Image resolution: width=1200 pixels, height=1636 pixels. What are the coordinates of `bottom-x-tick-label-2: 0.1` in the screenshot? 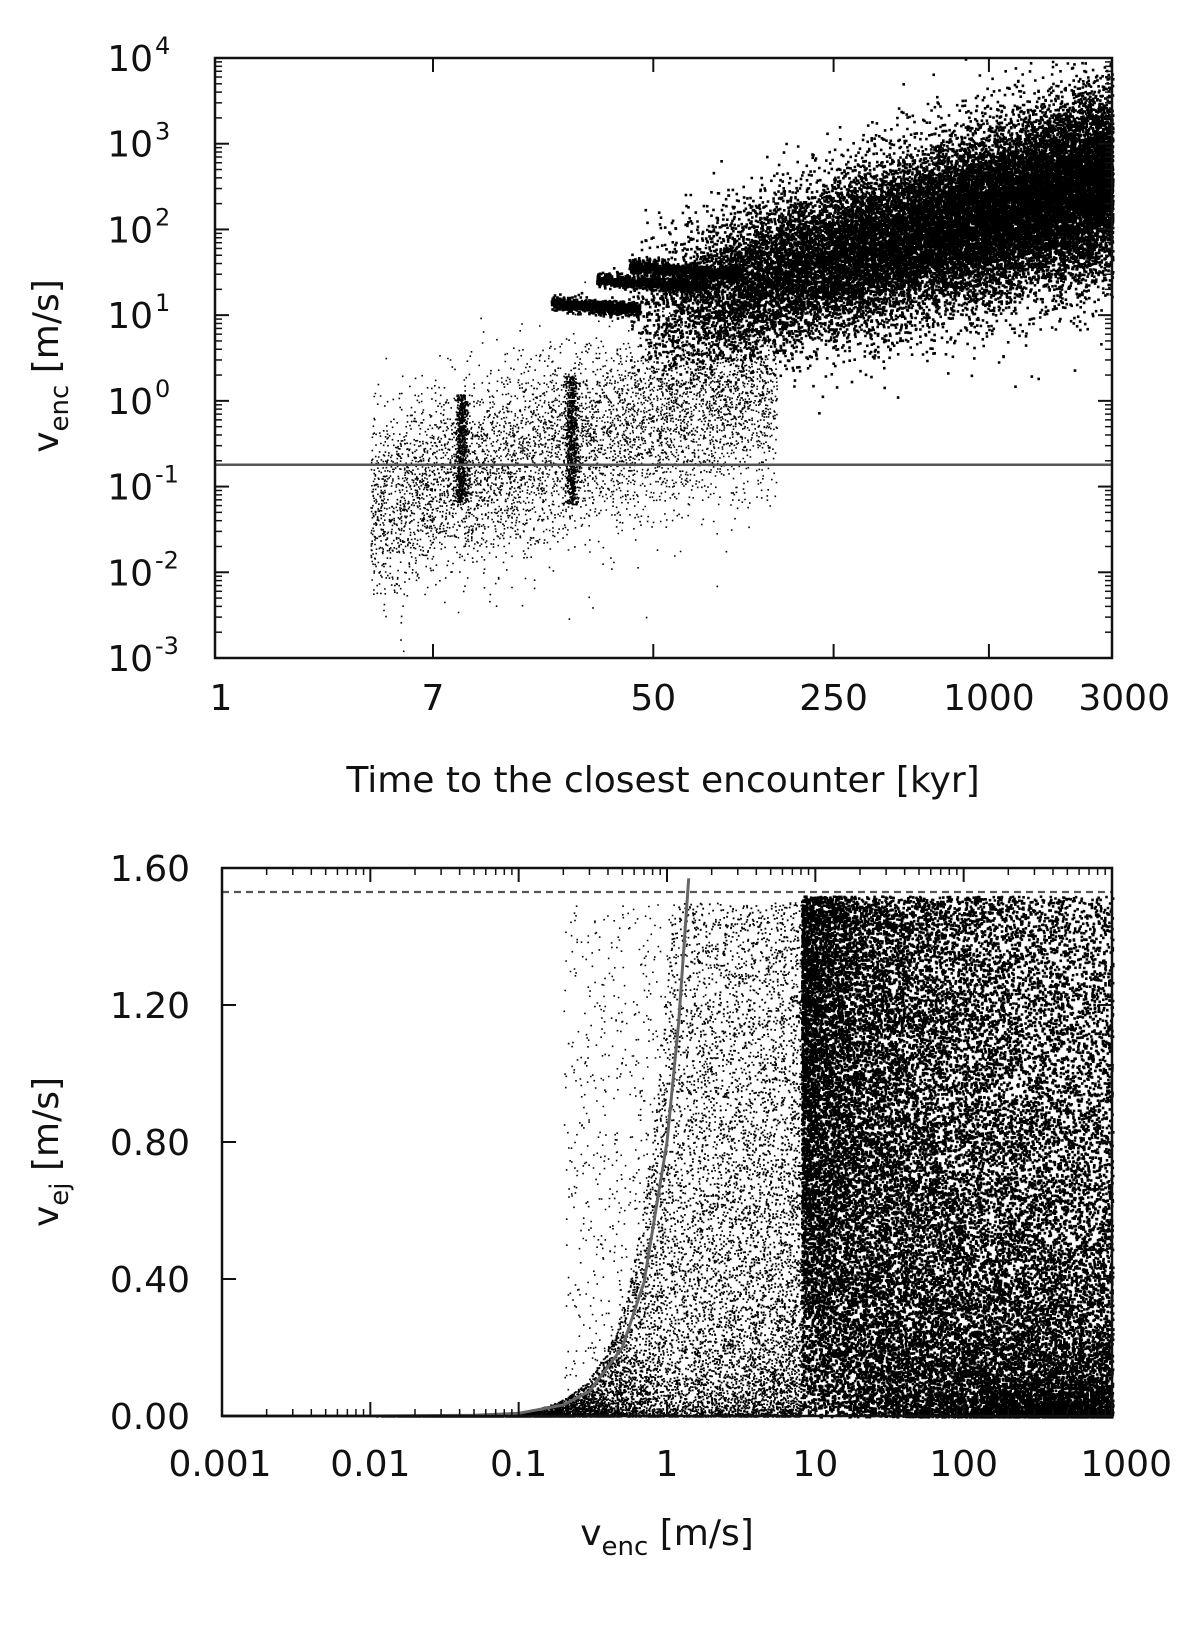 It's located at (518, 1464).